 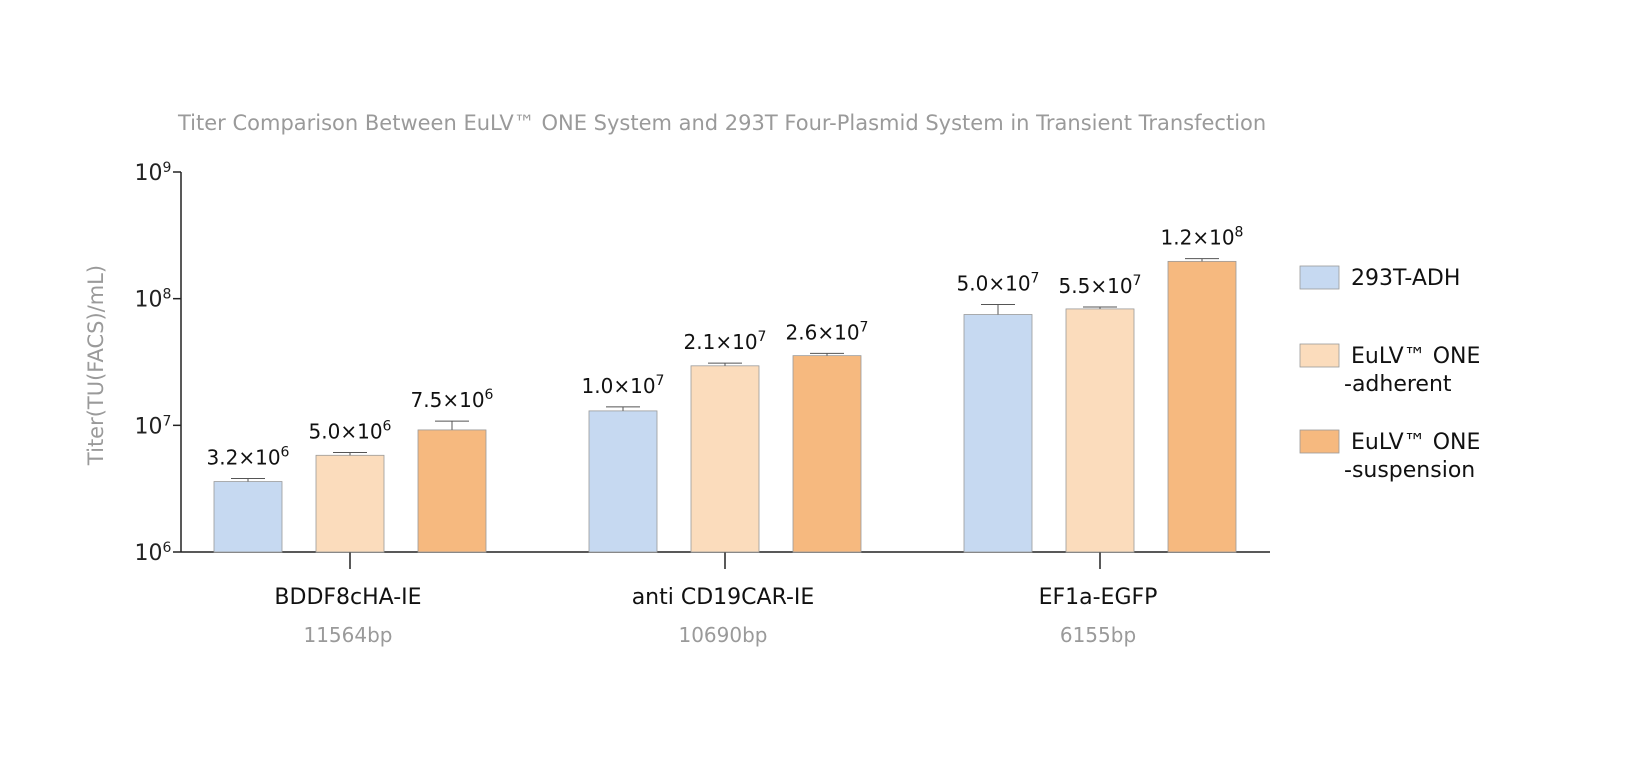 I want to click on data-label: 3.2×106, so click(x=248, y=457).